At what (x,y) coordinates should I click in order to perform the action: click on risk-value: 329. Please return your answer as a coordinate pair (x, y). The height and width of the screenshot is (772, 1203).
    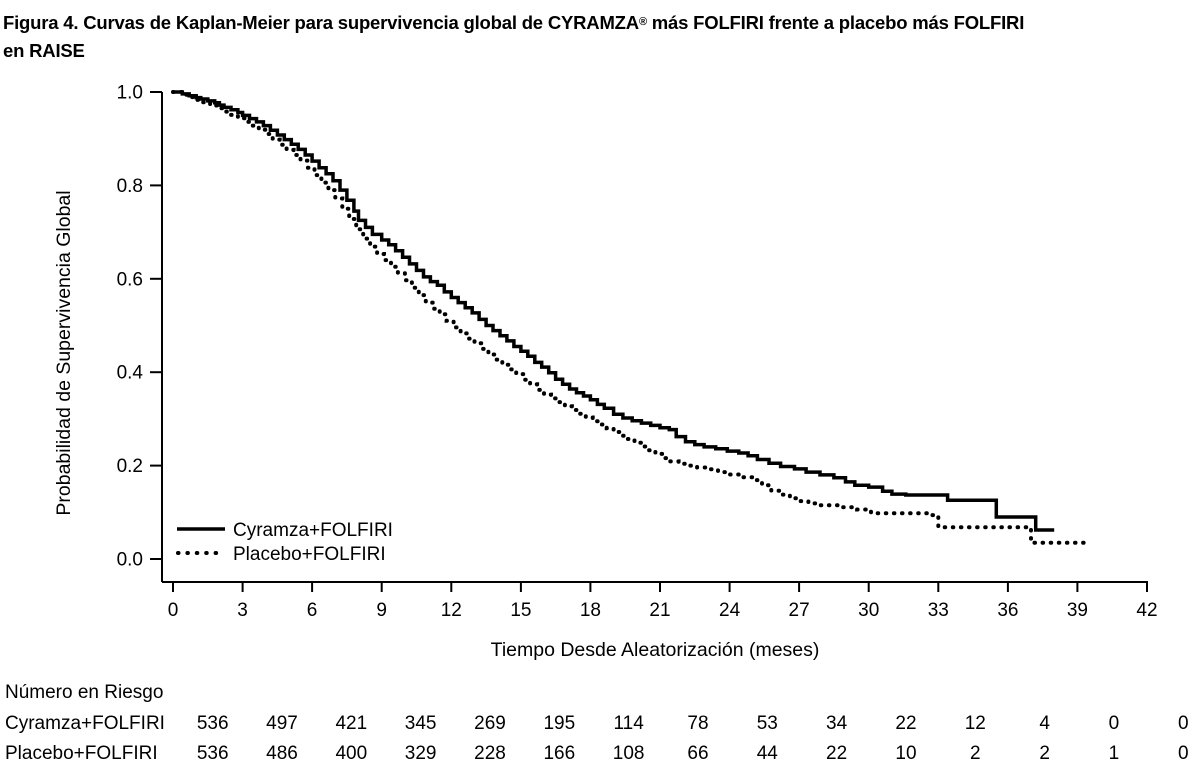
    Looking at the image, I should click on (420, 753).